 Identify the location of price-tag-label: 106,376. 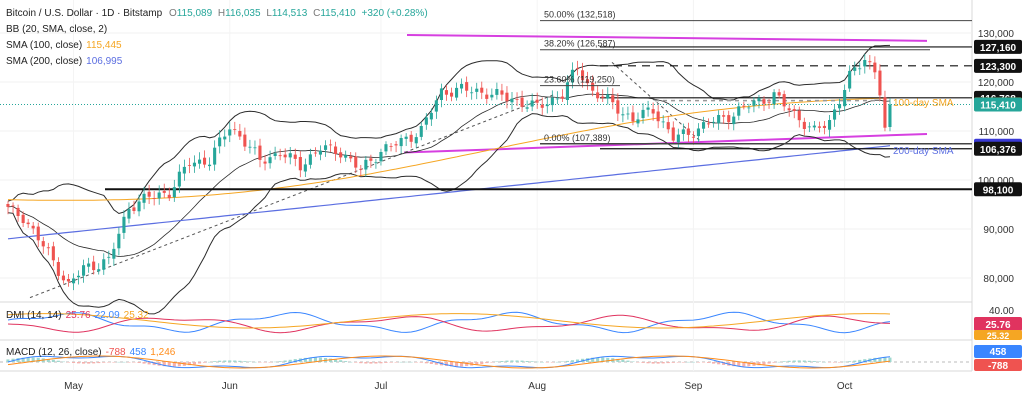
(998, 150).